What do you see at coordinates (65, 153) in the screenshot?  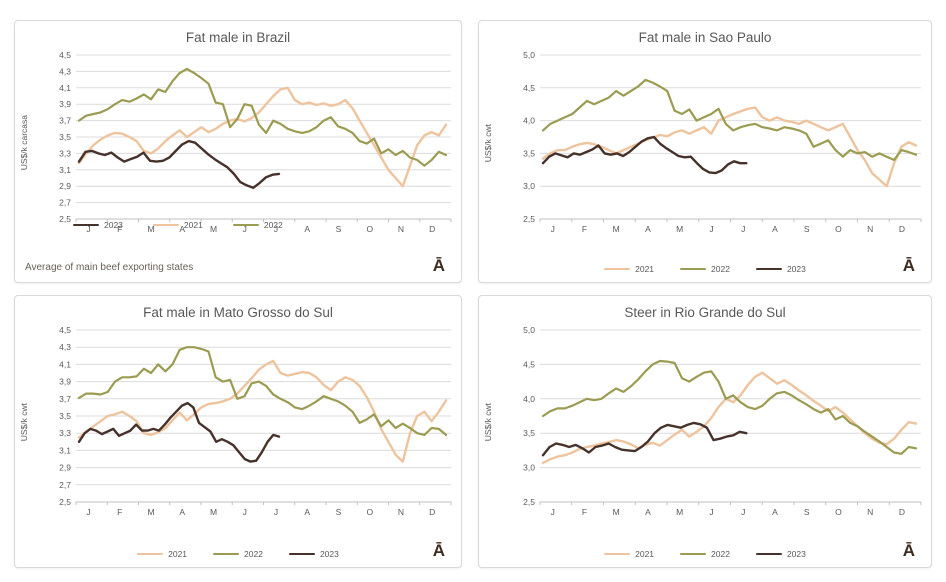 I see `svg-text: 3,3` at bounding box center [65, 153].